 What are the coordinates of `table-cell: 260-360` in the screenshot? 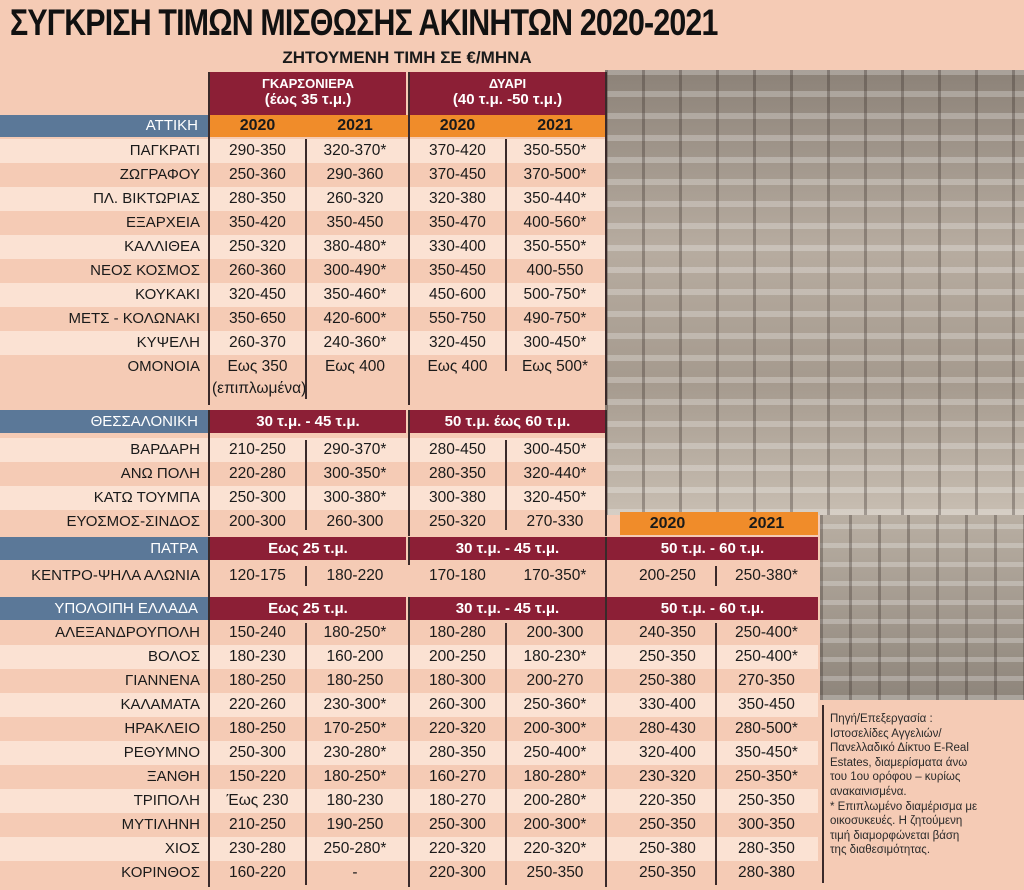 It's located at (257, 270).